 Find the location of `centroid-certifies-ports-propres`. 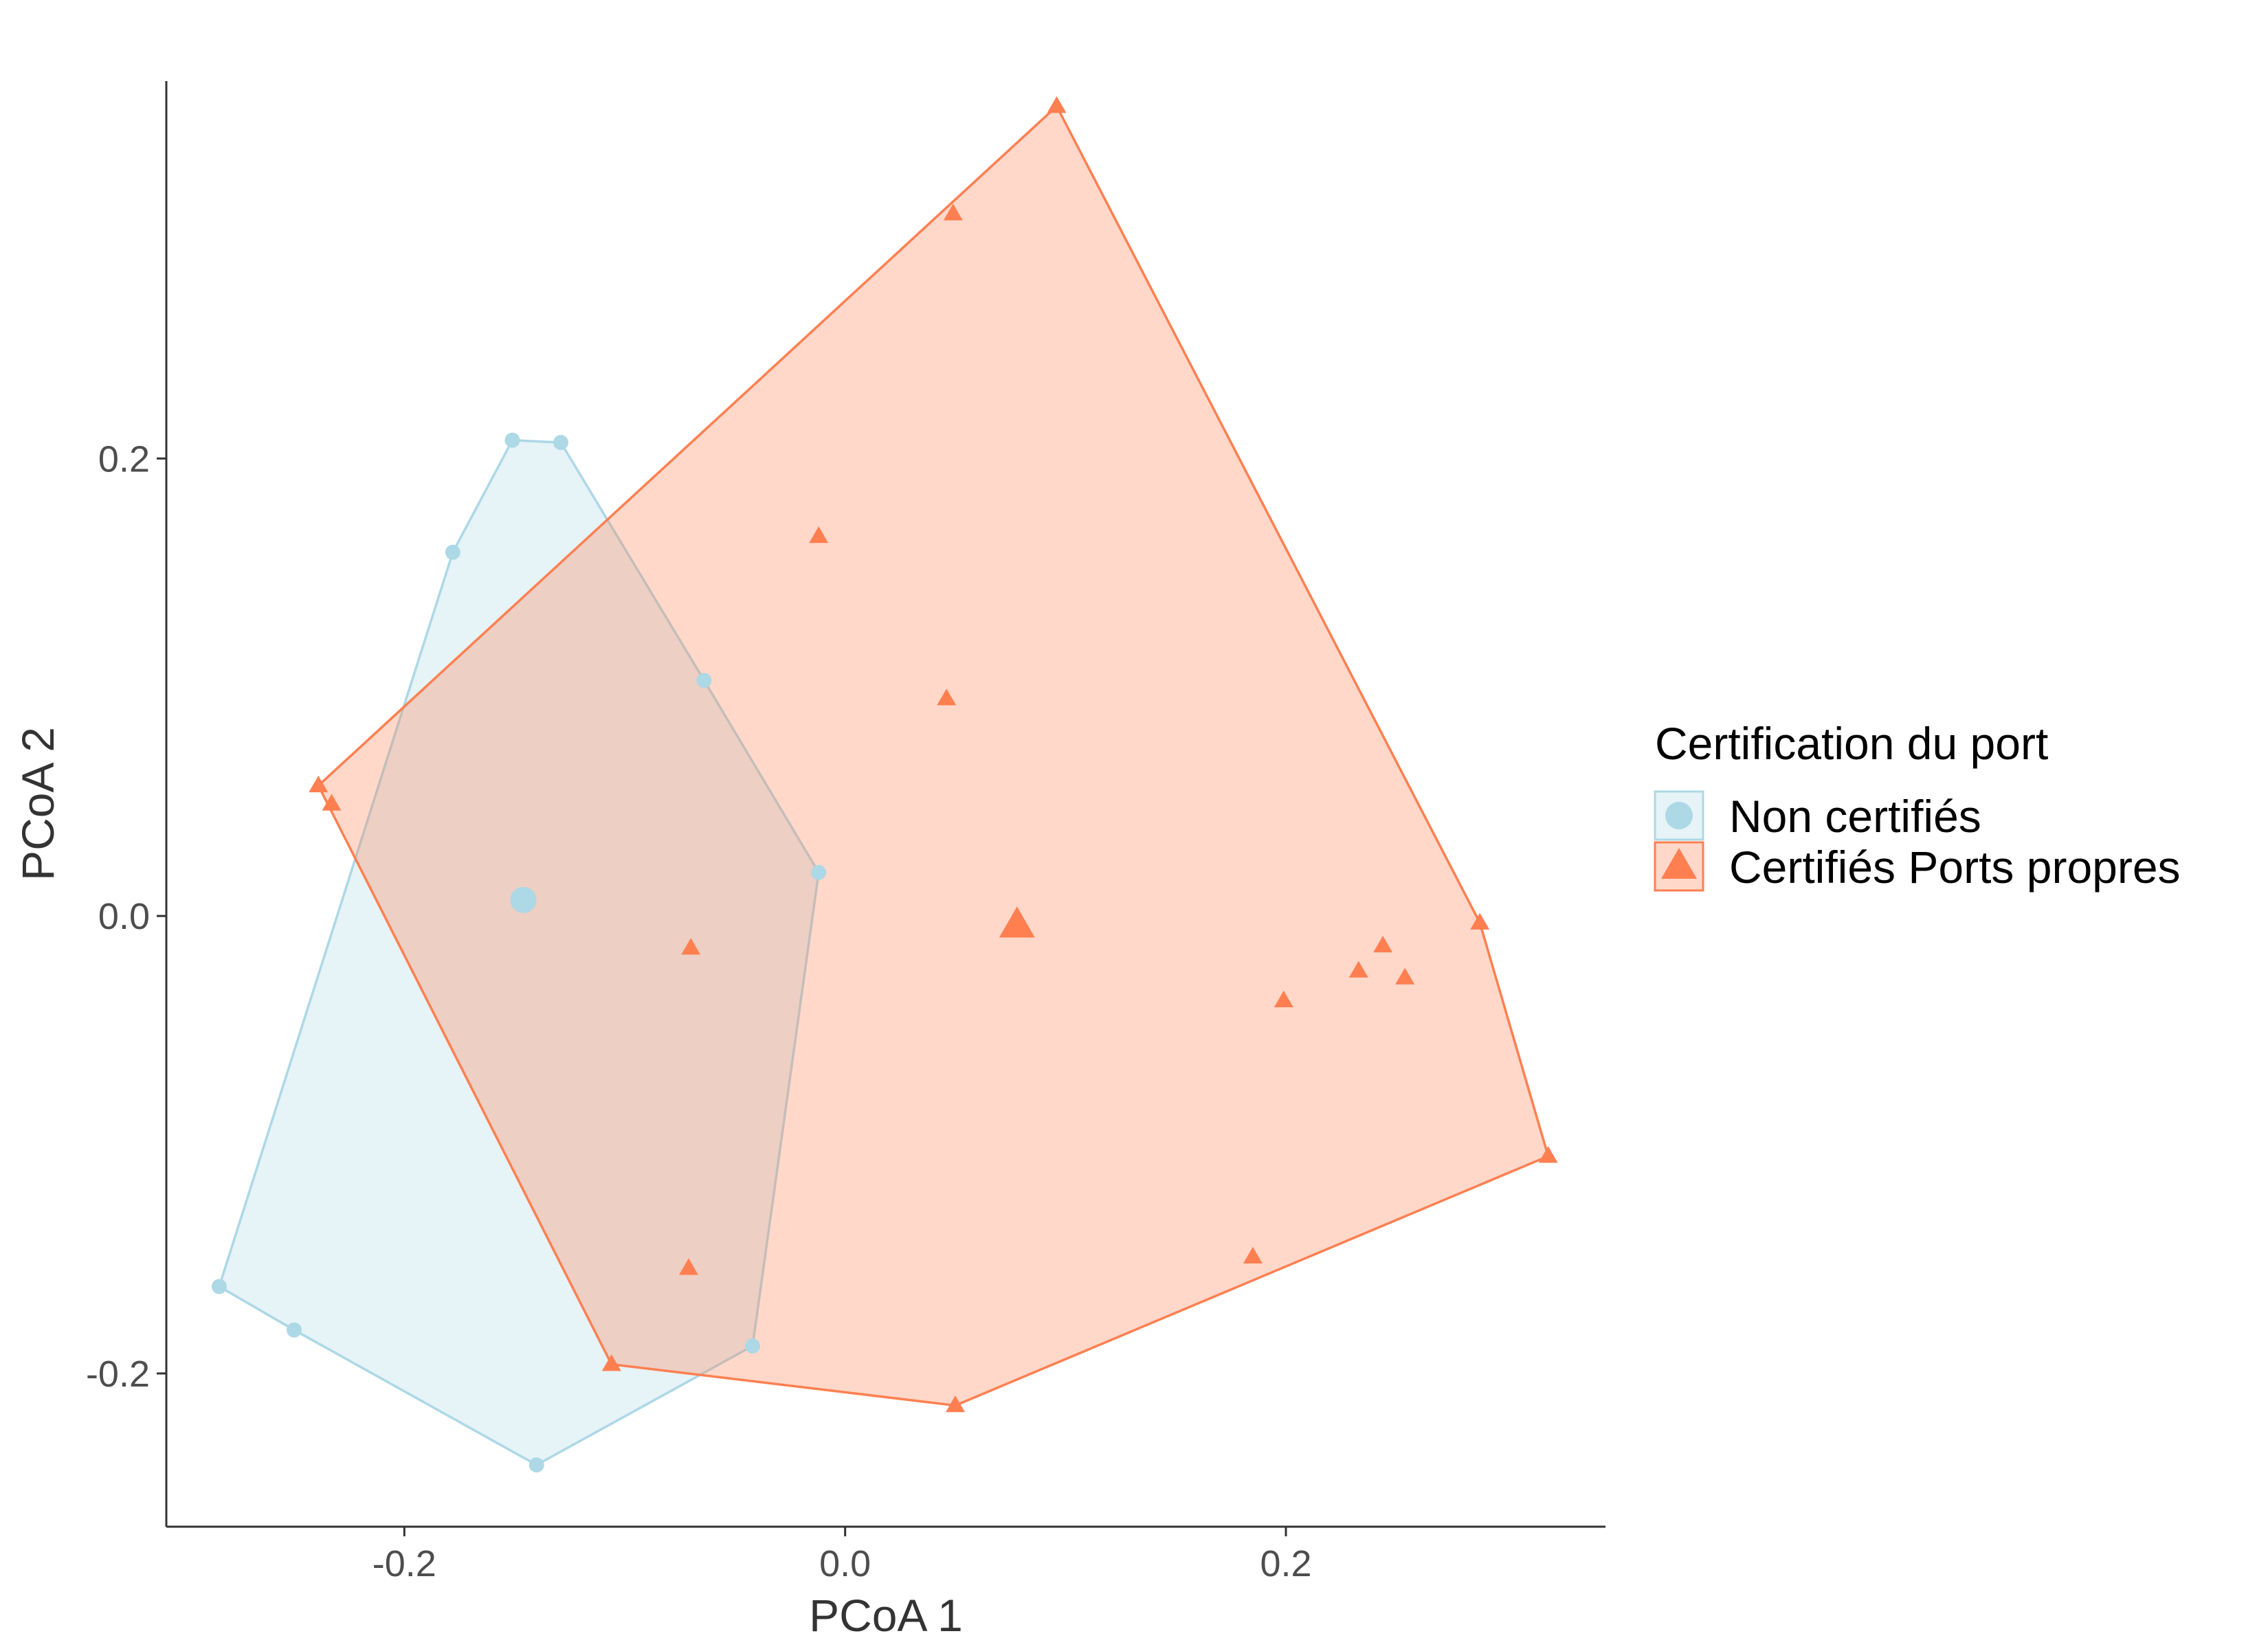

centroid-certifies-ports-propres is located at coordinates (1017, 922).